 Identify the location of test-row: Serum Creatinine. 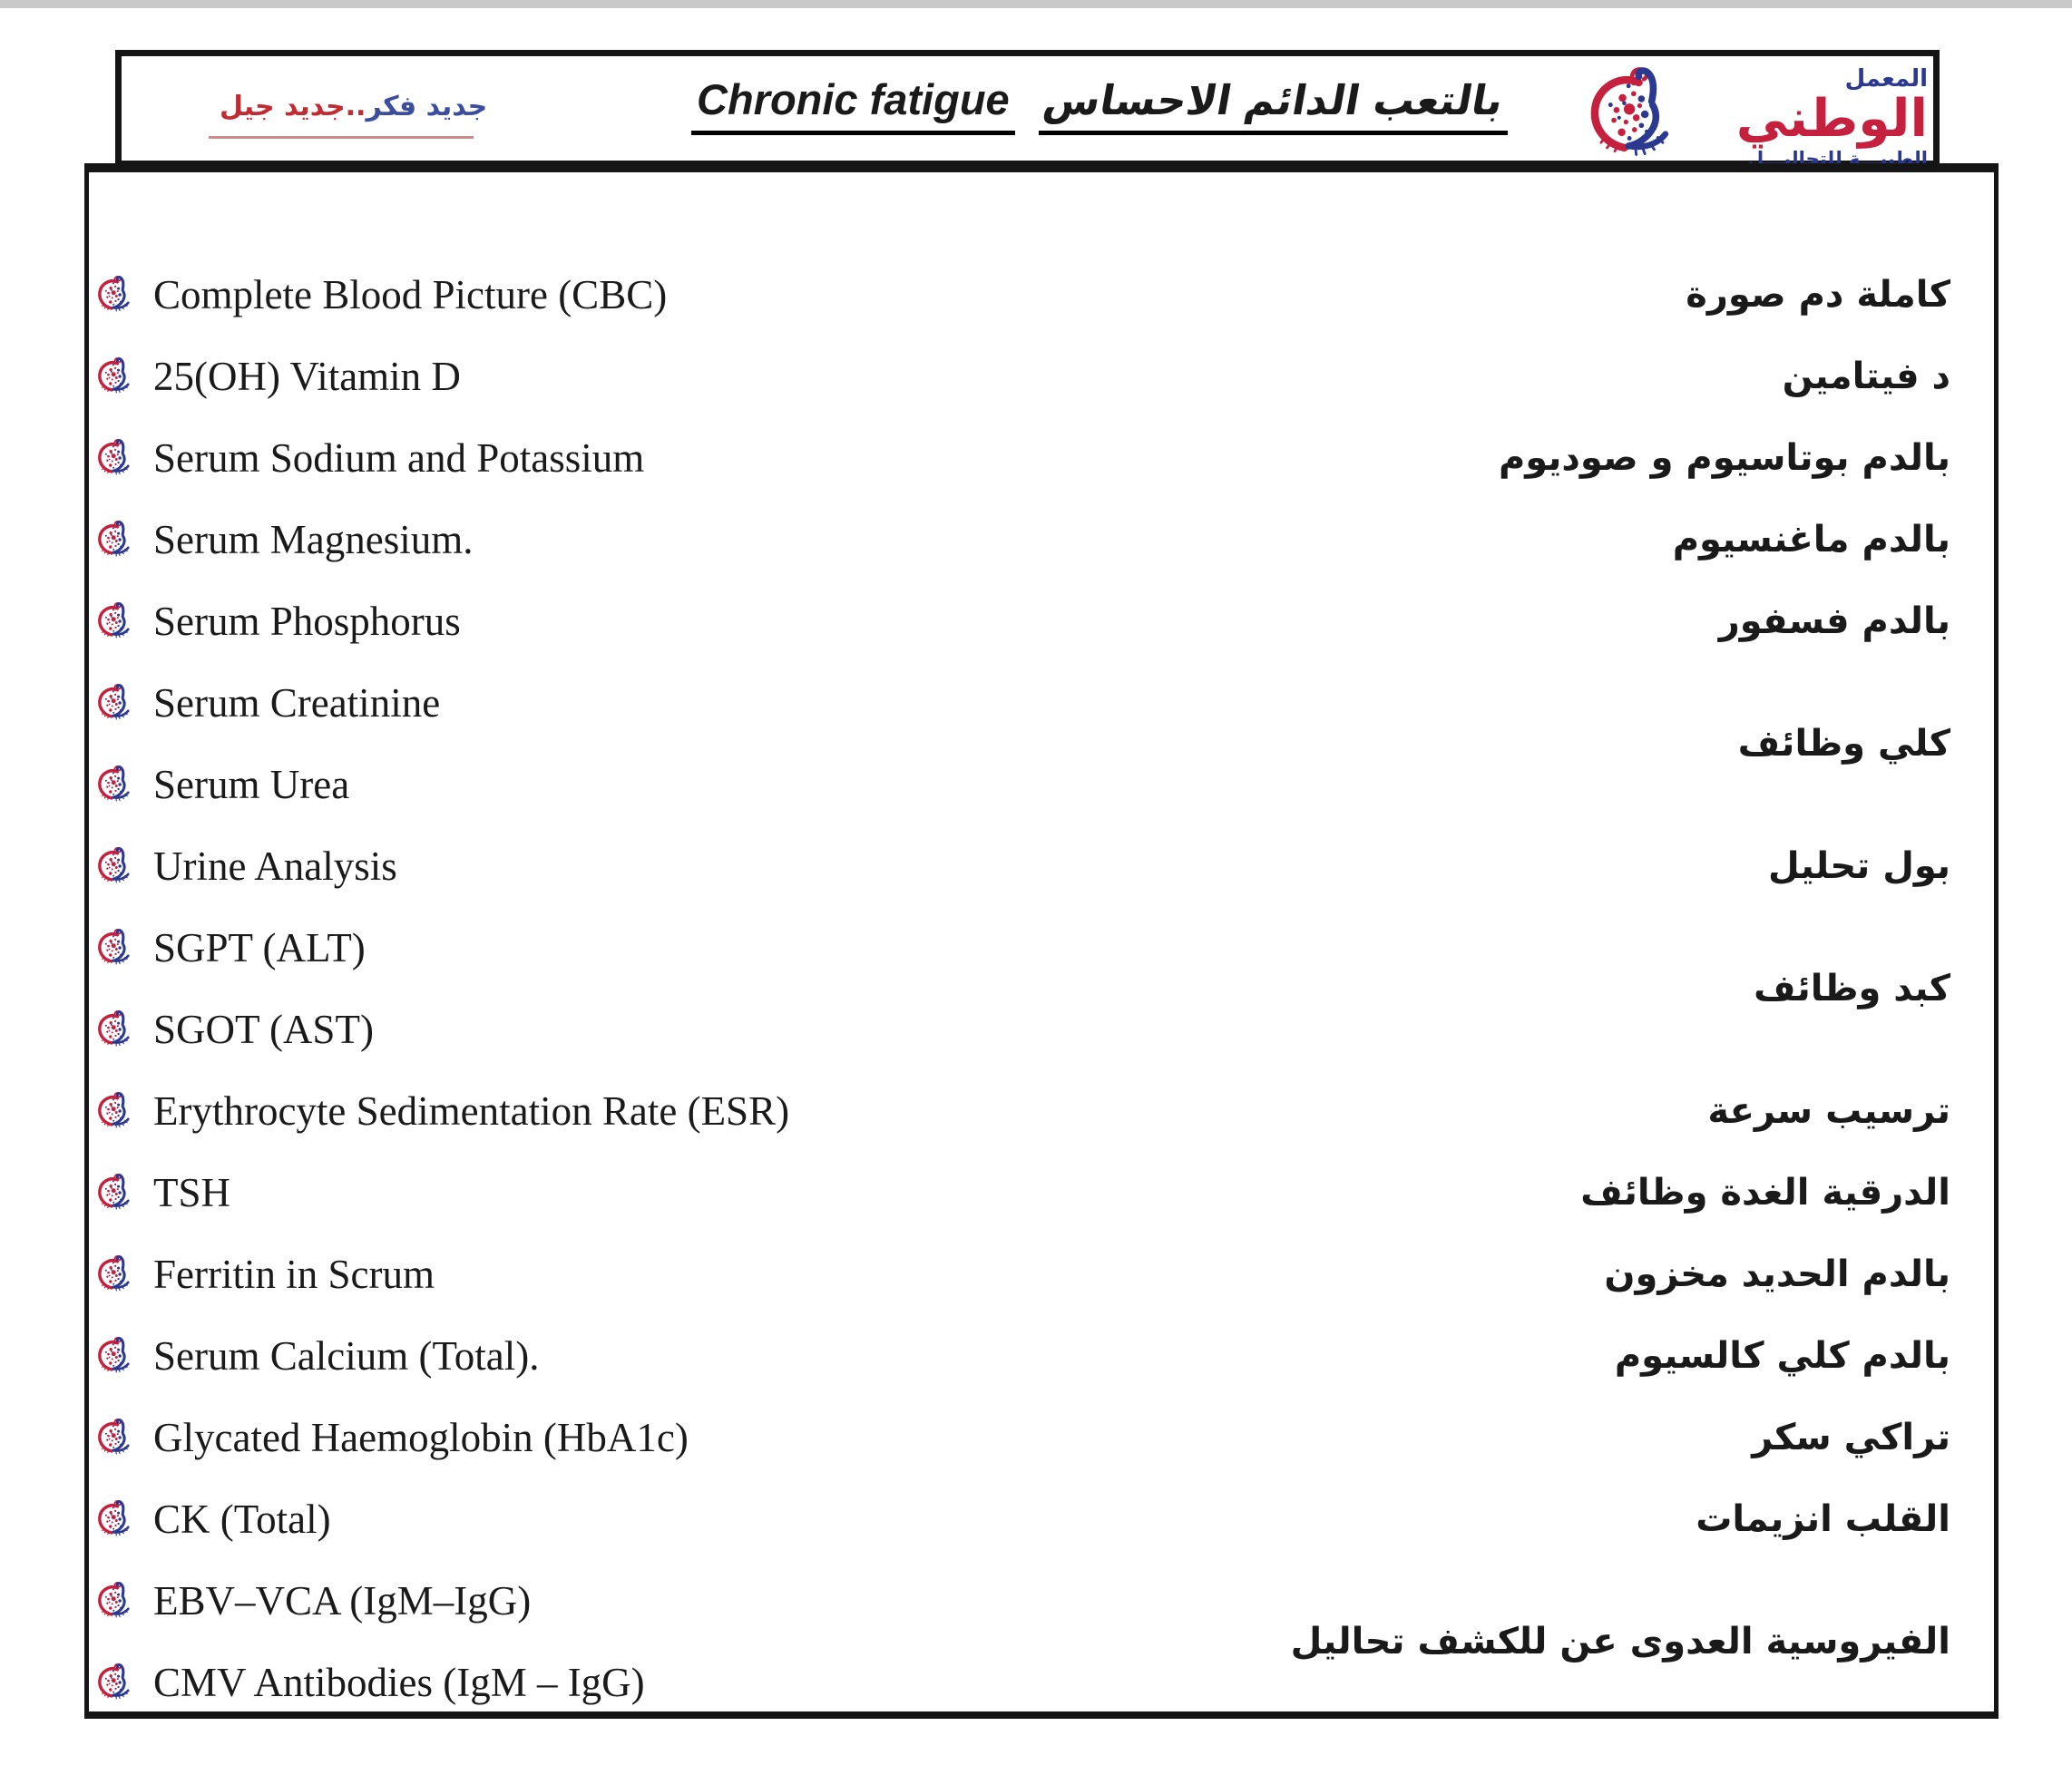
(267, 703).